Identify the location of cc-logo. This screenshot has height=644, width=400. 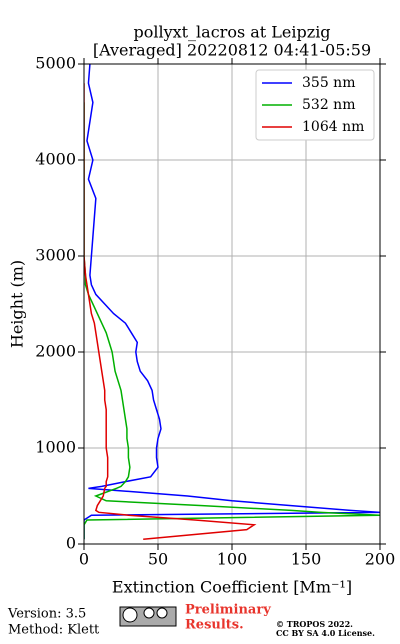
(148, 616).